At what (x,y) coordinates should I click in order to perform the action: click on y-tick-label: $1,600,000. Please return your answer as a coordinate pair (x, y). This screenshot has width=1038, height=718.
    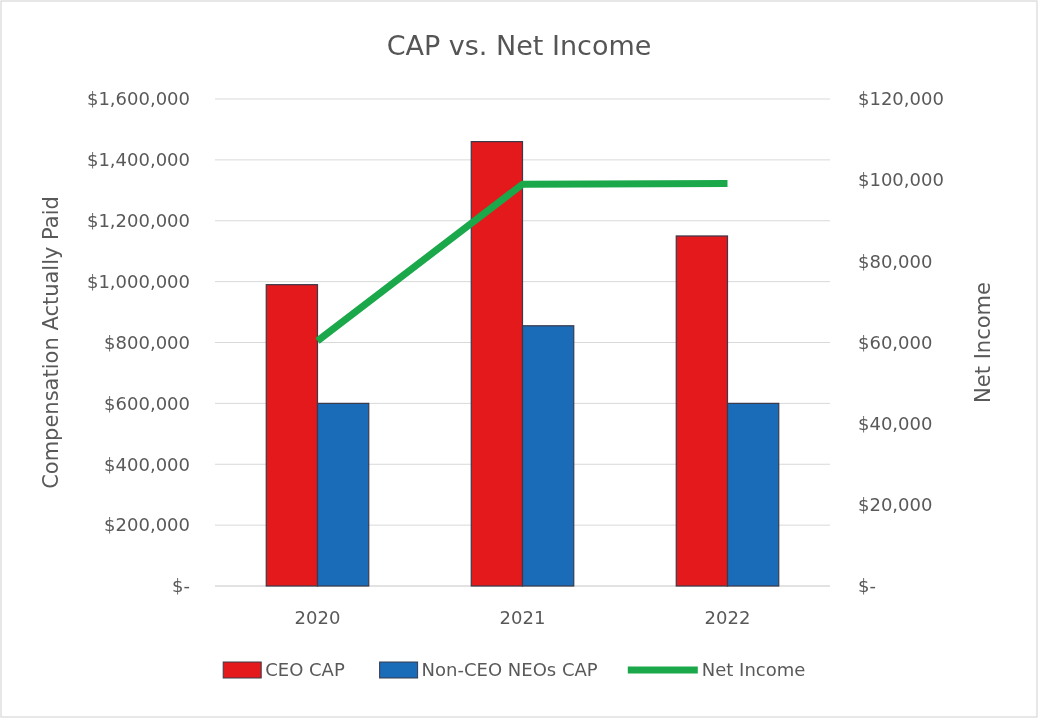
    Looking at the image, I should click on (138, 99).